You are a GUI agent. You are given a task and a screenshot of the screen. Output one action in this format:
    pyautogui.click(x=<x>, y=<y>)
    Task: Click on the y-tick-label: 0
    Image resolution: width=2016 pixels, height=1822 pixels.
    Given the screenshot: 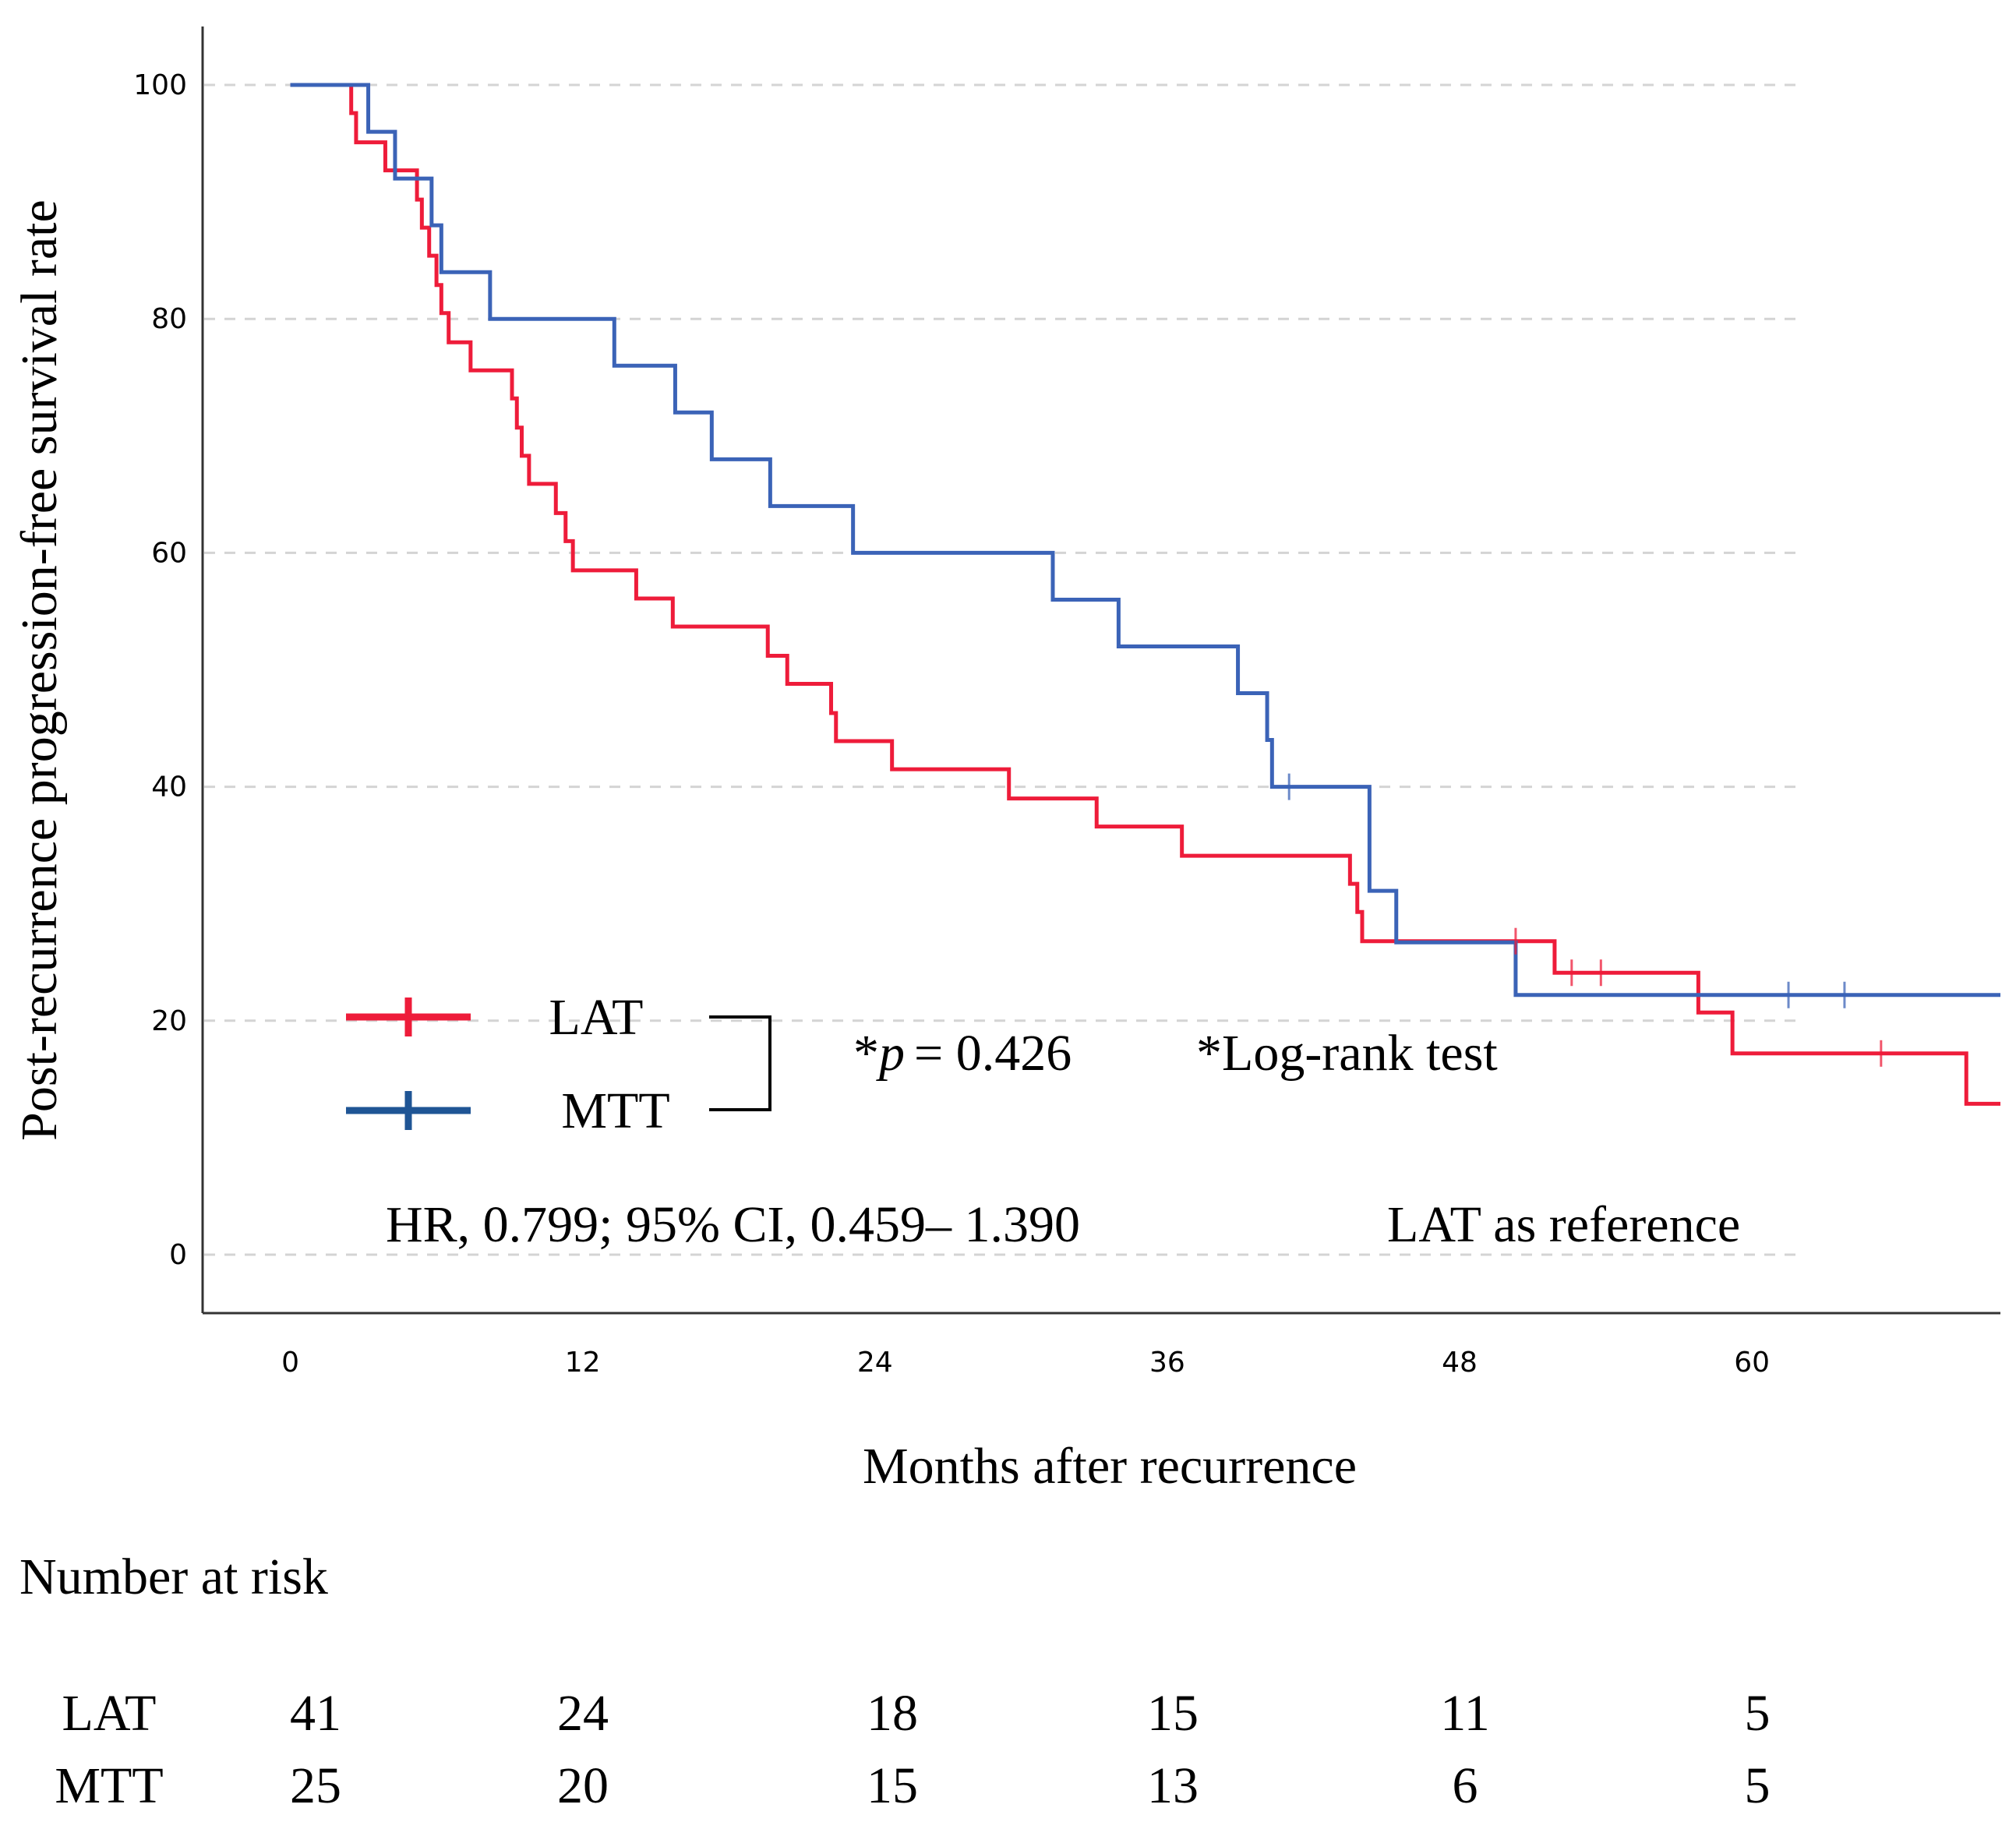 What is the action you would take?
    pyautogui.click(x=178, y=1255)
    